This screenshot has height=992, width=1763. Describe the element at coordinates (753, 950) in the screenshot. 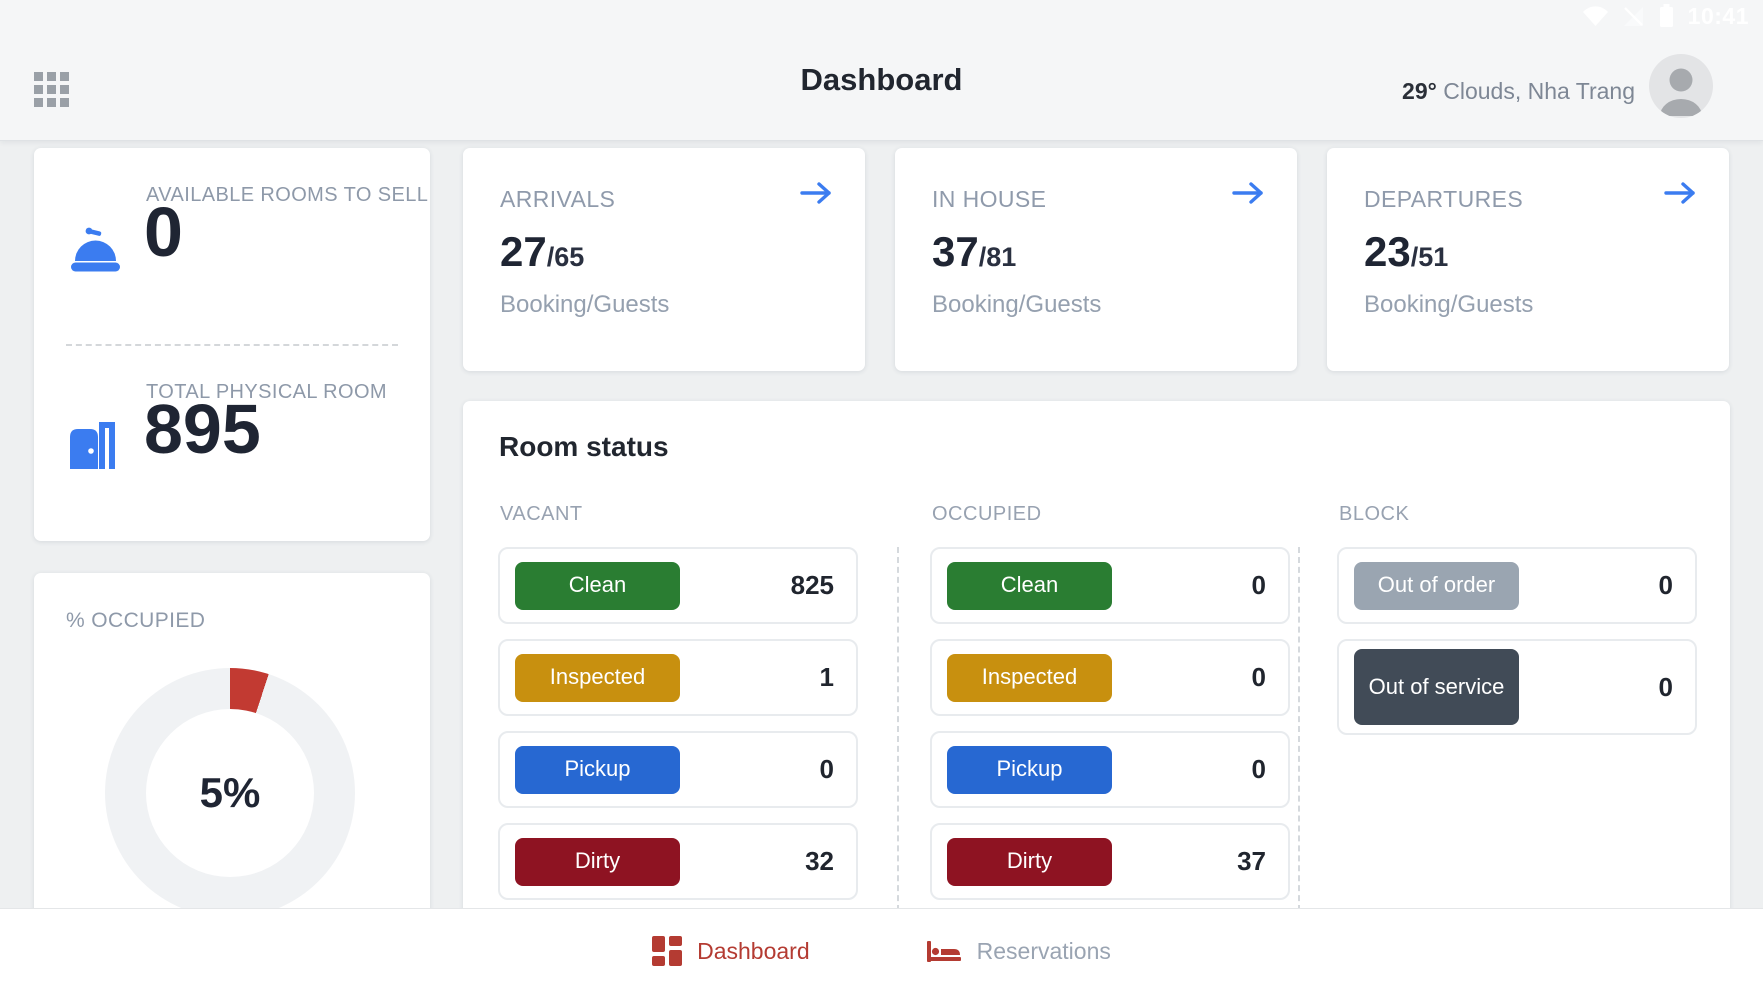

I see `nav-label-dashboard: Dashboard` at that location.